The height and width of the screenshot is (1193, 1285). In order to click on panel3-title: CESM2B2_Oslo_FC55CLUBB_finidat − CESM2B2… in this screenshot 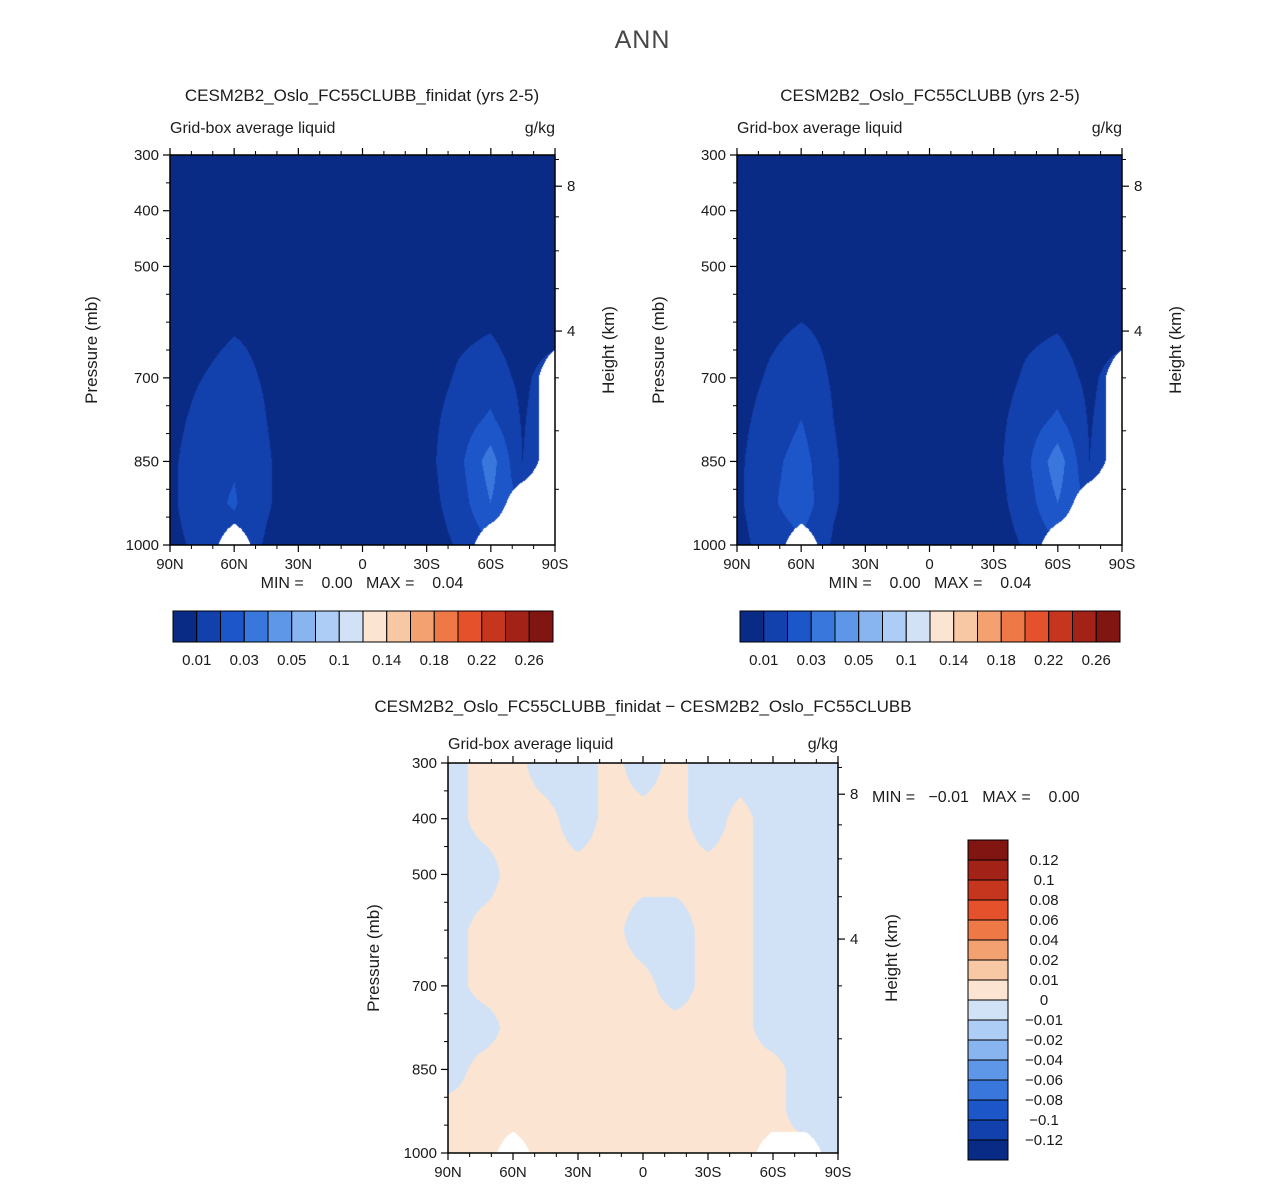, I will do `click(643, 706)`.